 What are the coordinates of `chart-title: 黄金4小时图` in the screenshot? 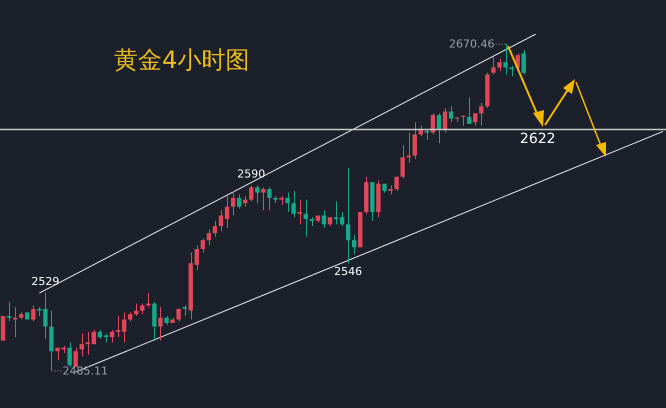 It's located at (182, 60).